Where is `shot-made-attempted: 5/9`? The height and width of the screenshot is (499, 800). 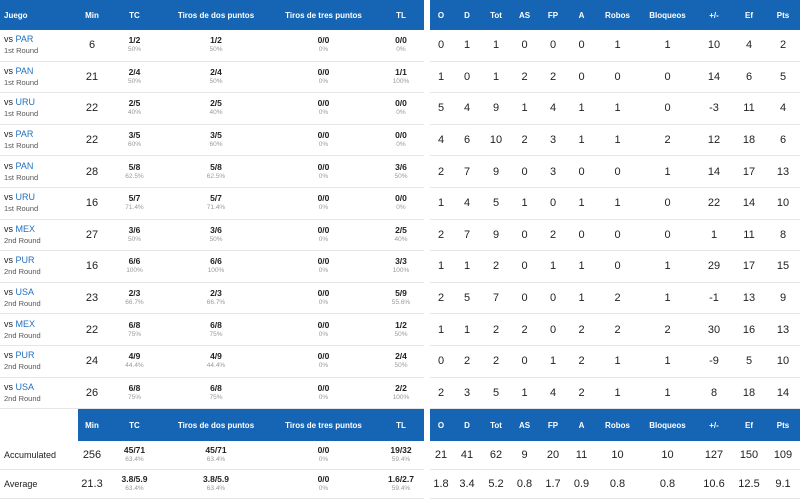 shot-made-attempted: 5/9 is located at coordinates (401, 293).